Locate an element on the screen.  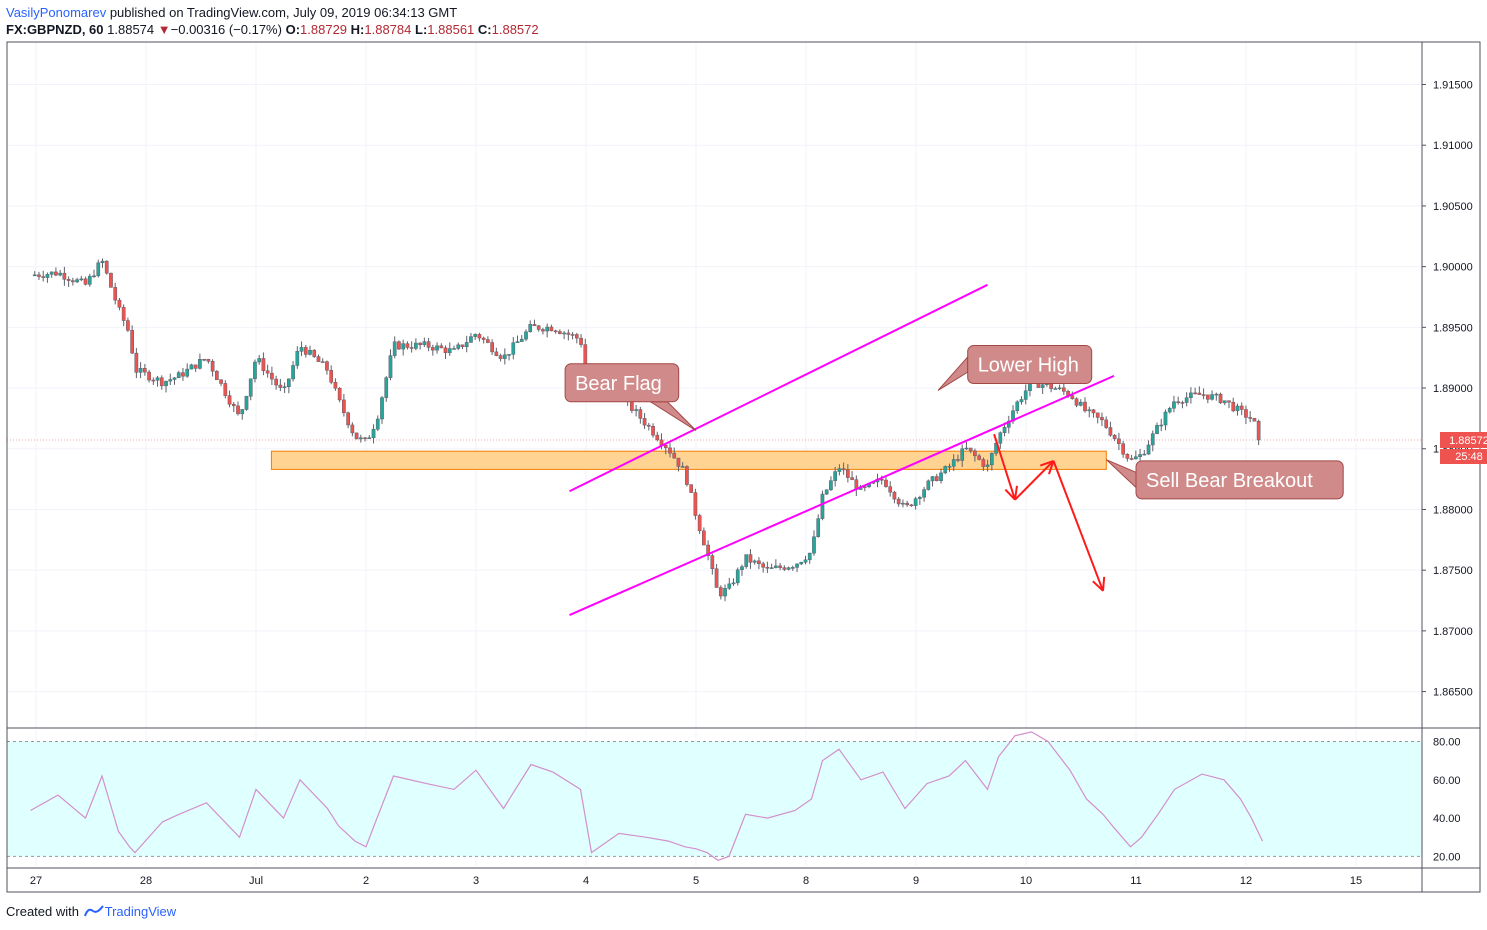
support-zone-rect is located at coordinates (688, 460).